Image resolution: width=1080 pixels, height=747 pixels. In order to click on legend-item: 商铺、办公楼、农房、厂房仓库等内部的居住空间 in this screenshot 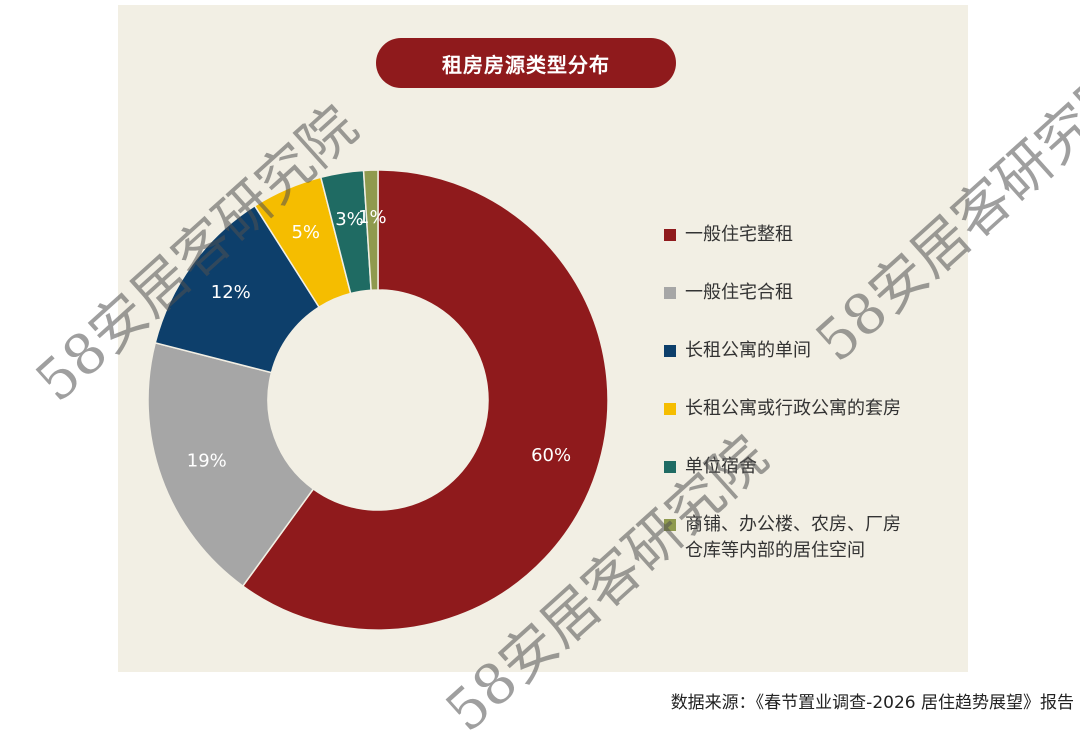, I will do `click(814, 541)`.